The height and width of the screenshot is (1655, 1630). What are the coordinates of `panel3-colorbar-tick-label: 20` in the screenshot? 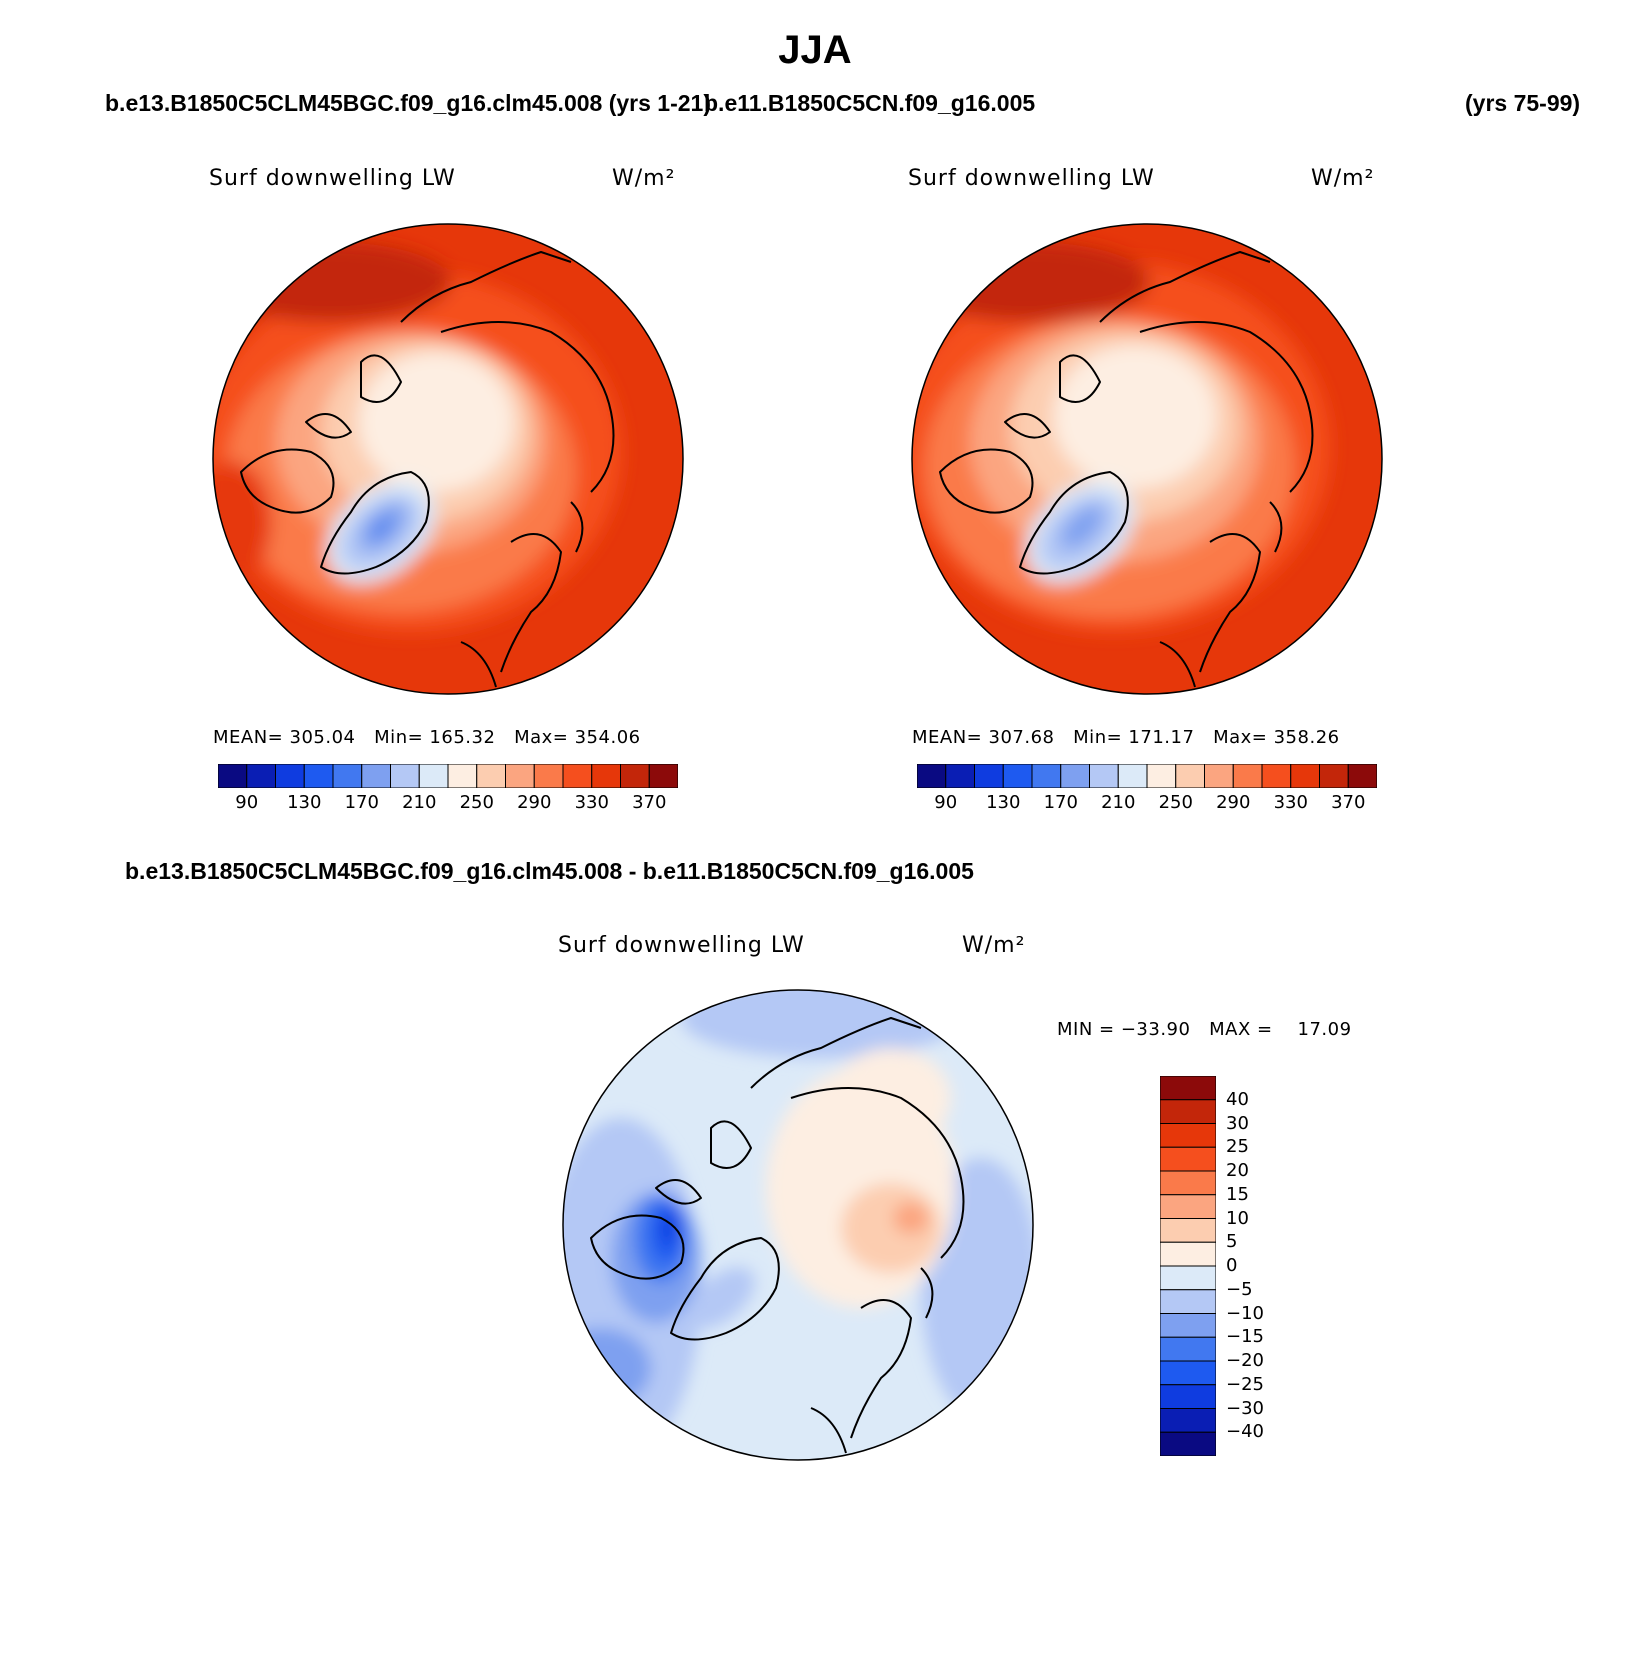 It's located at (1237, 1170).